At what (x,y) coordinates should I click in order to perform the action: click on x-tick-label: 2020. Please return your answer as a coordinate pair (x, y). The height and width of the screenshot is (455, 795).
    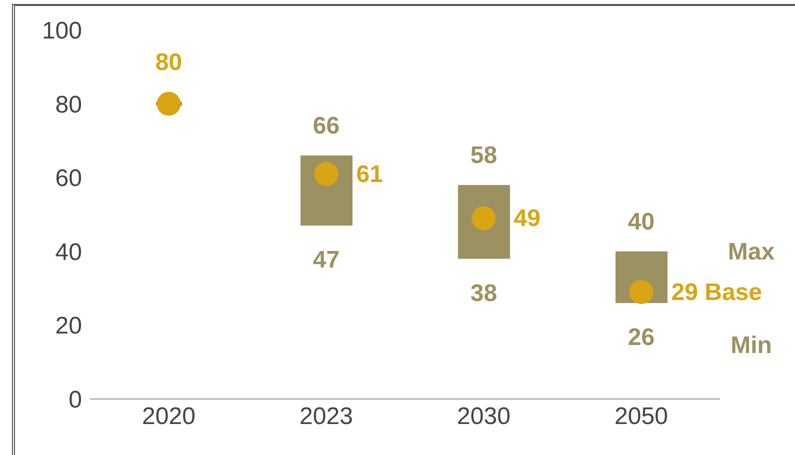
    Looking at the image, I should click on (169, 416).